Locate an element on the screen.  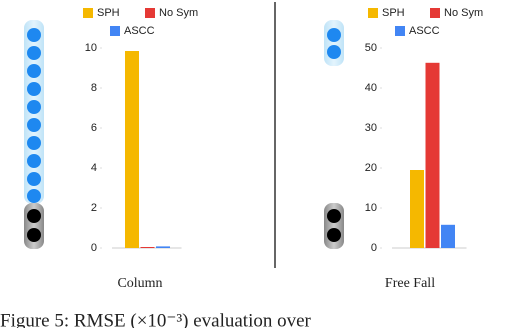
freefall-icon is located at coordinates (334, 134).